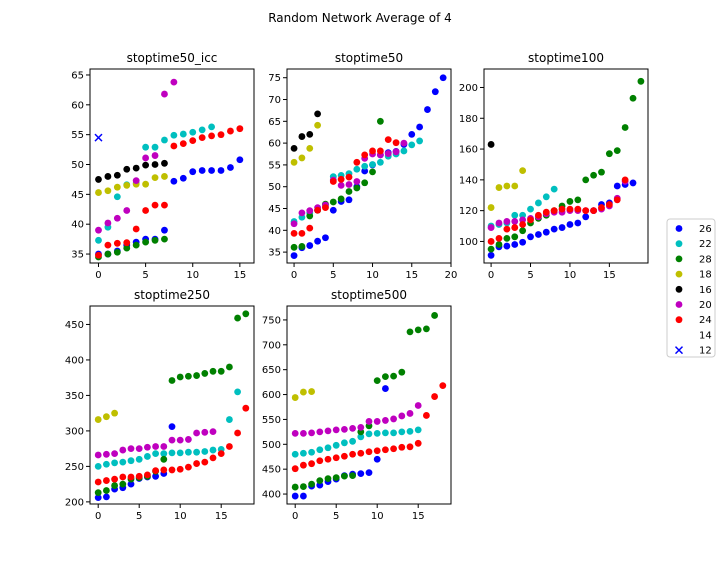 The width and height of the screenshot is (720, 576). Describe the element at coordinates (411, 275) in the screenshot. I see `x-tick-label: 15` at that location.